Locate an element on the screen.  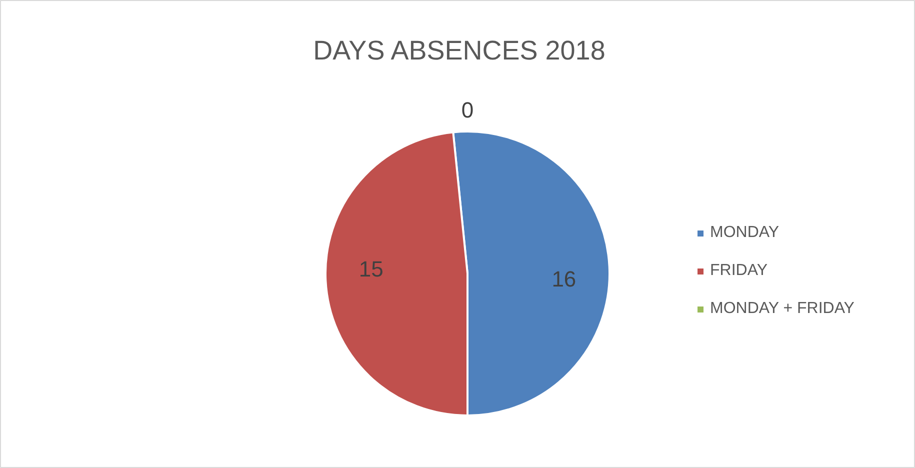
legend-label: MONDAY is located at coordinates (745, 233).